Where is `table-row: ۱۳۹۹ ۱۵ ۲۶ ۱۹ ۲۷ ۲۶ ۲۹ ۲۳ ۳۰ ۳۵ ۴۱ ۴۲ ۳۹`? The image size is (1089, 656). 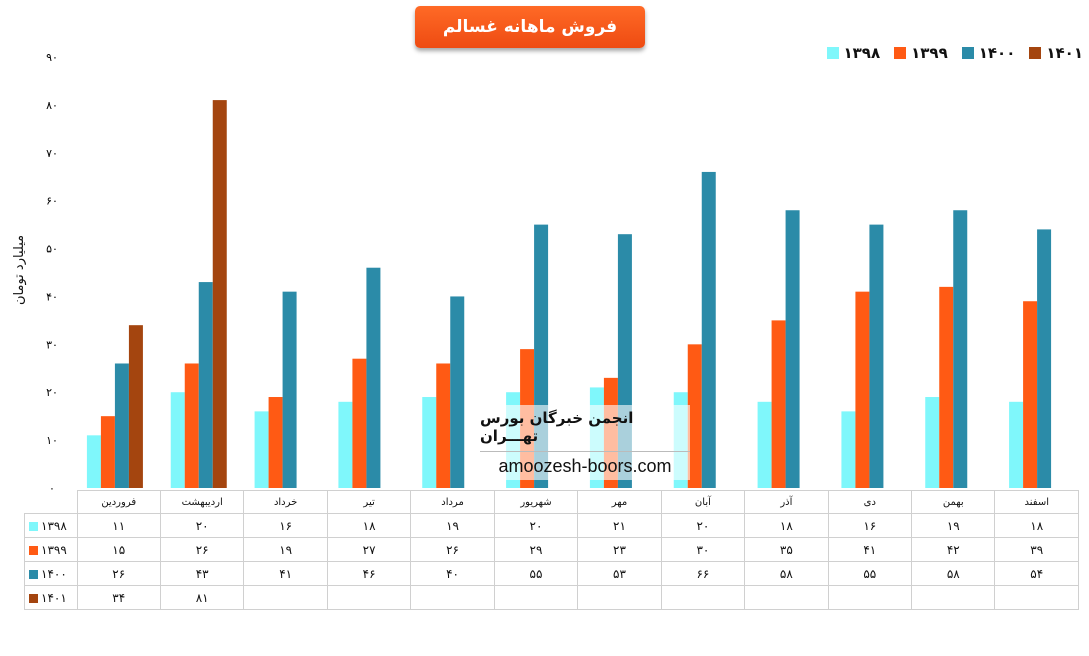 table-row: ۱۳۹۹ ۱۵ ۲۶ ۱۹ ۲۷ ۲۶ ۲۹ ۲۳ ۳۰ ۳۵ ۴۱ ۴۲ ۳۹ is located at coordinates (551, 549).